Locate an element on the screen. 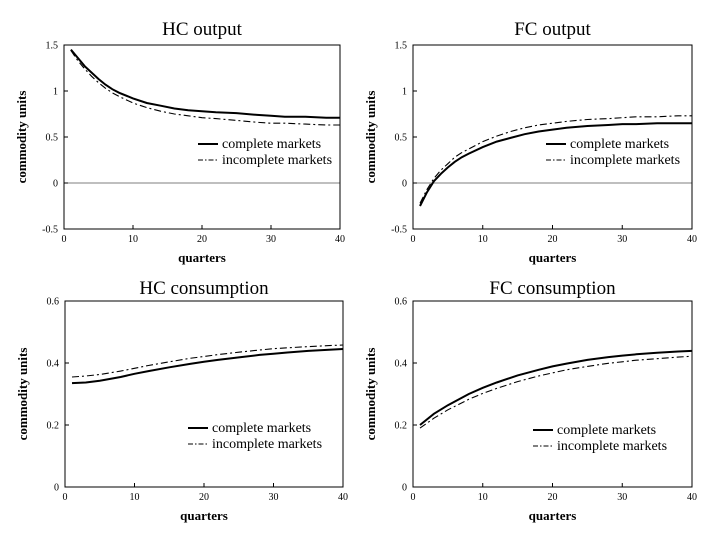 The image size is (722, 536). chart-title: FC output is located at coordinates (552, 29).